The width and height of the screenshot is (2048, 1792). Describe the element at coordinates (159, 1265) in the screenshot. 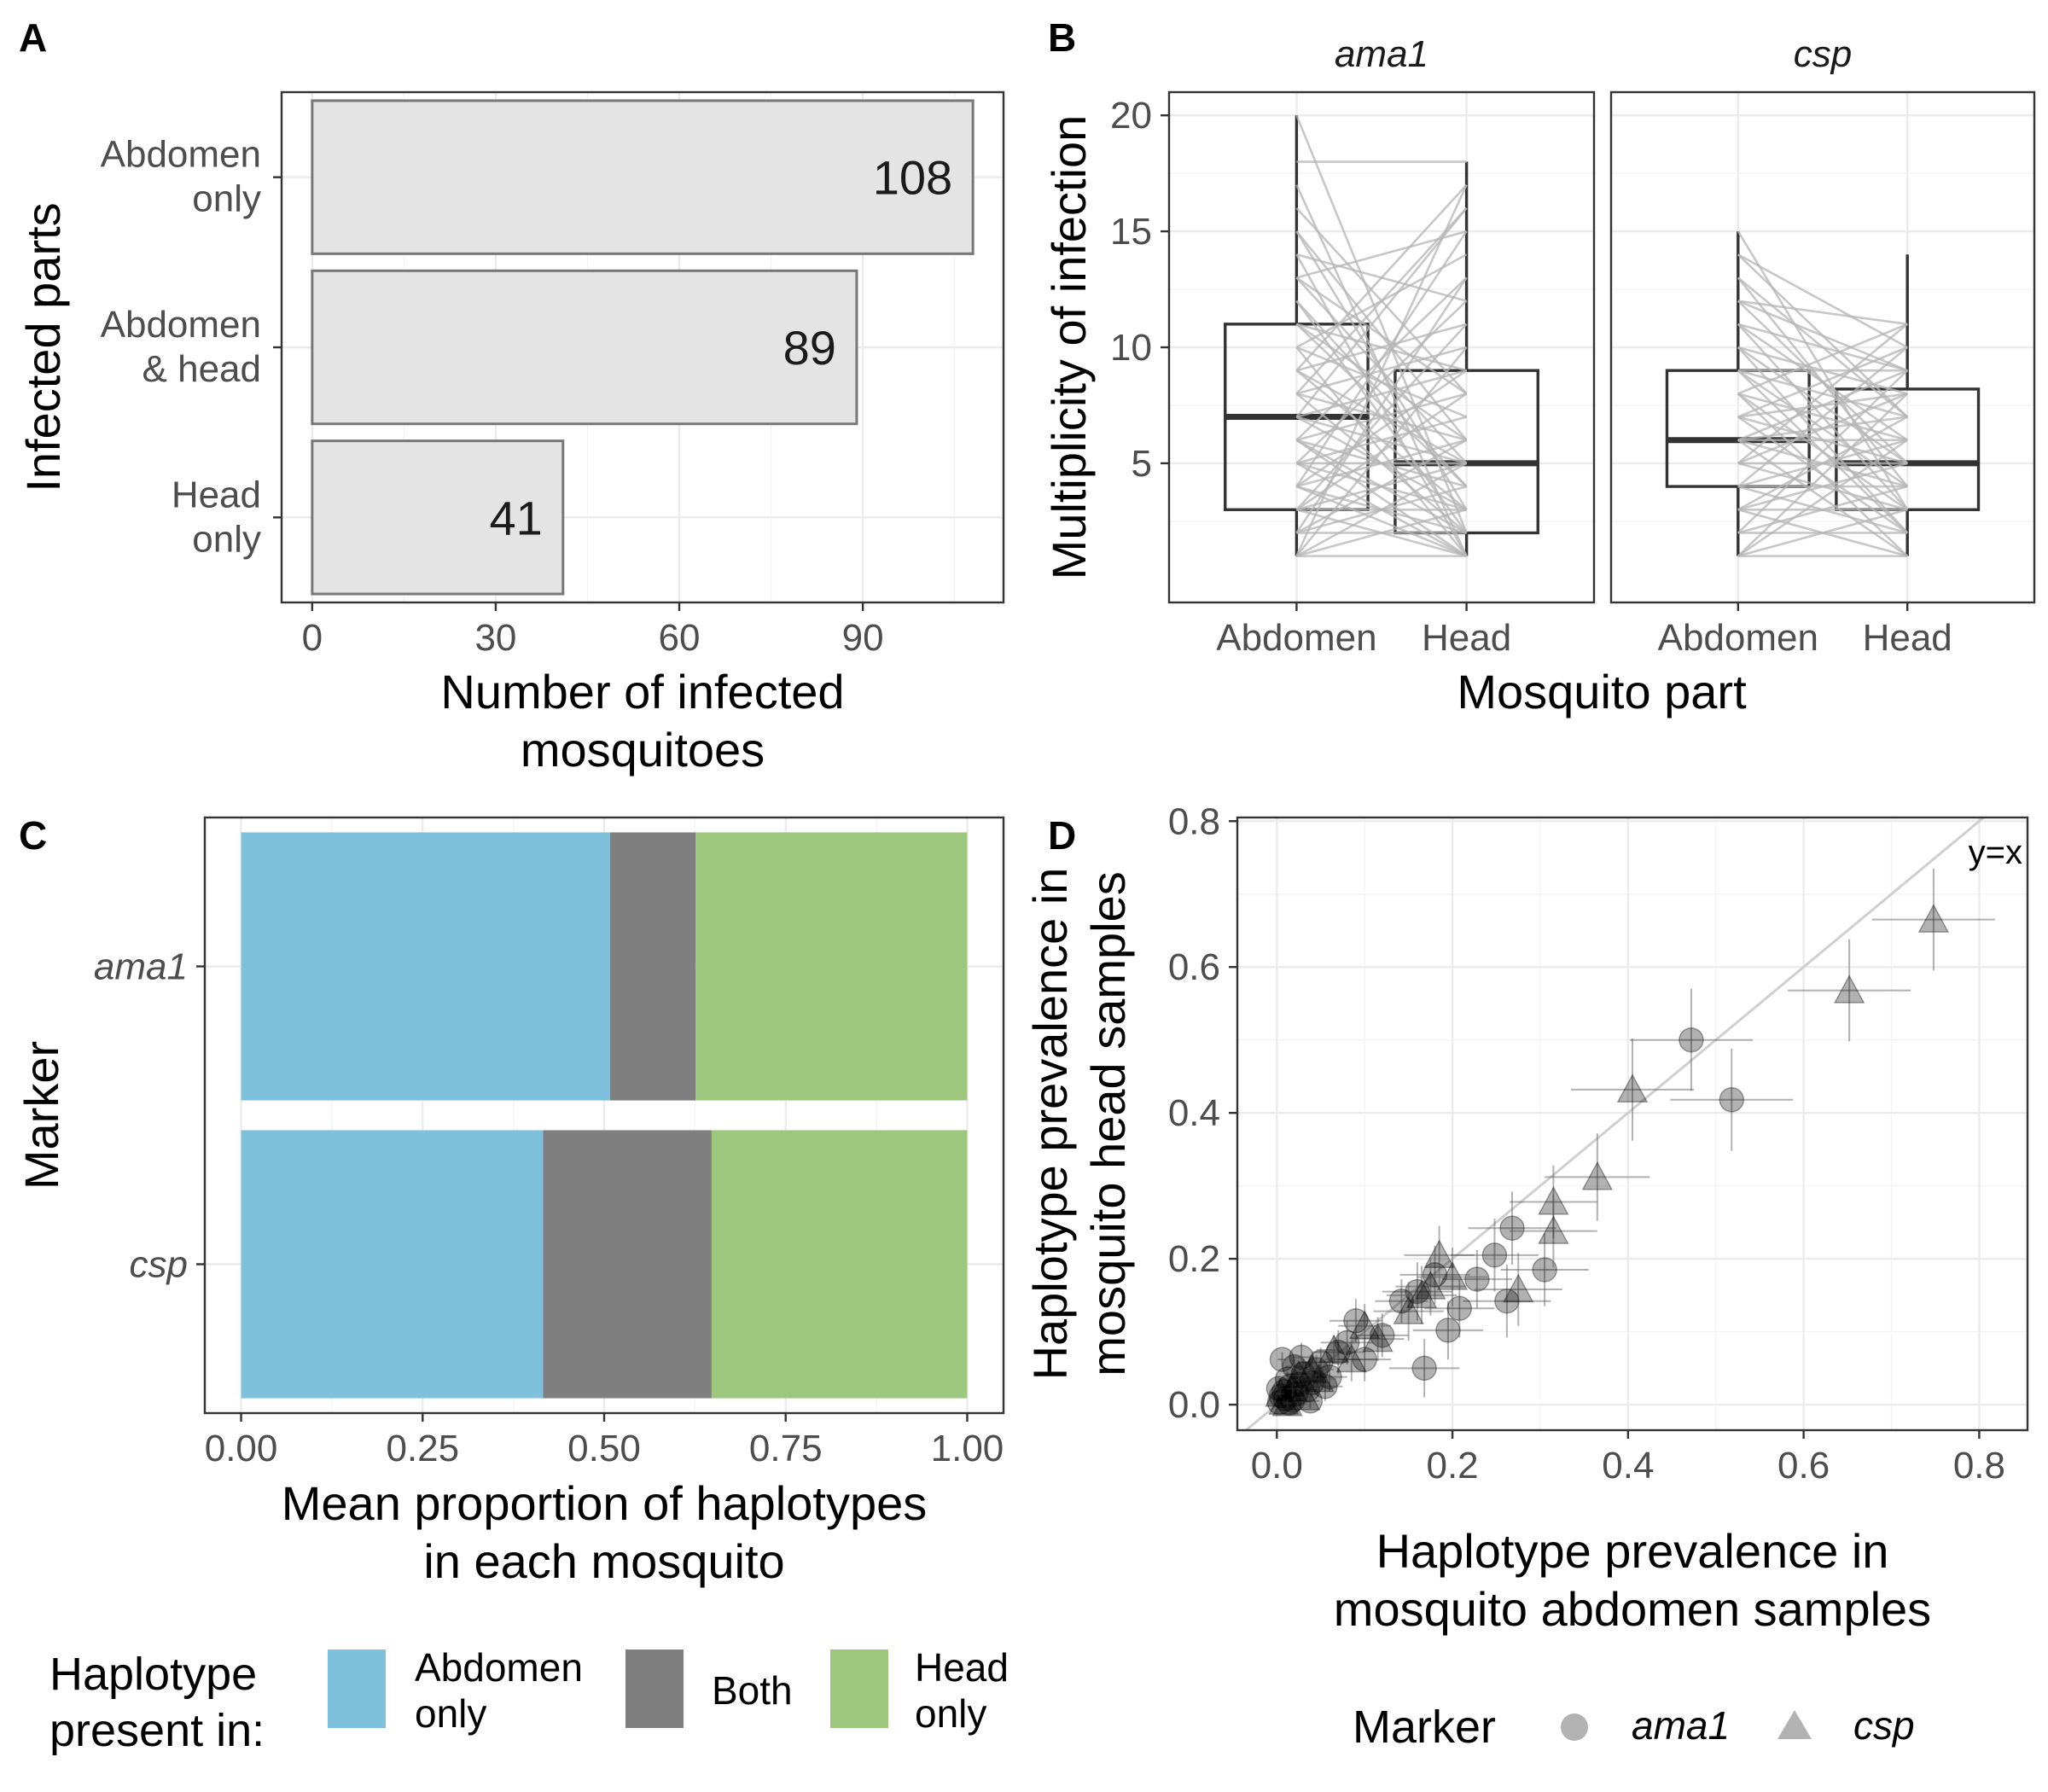

I see `category-label: csp` at that location.